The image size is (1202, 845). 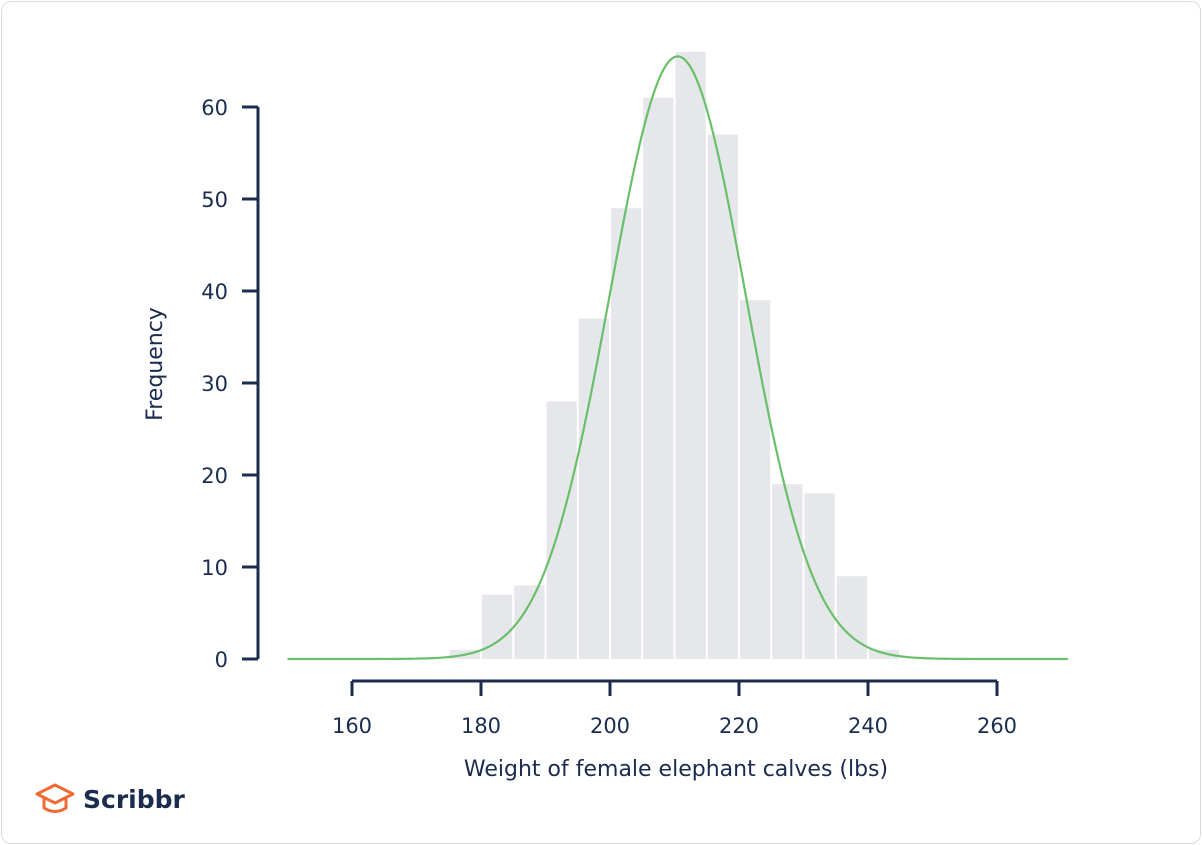 I want to click on x-axis-title: Weight of female elephant calves (lbs), so click(x=676, y=769).